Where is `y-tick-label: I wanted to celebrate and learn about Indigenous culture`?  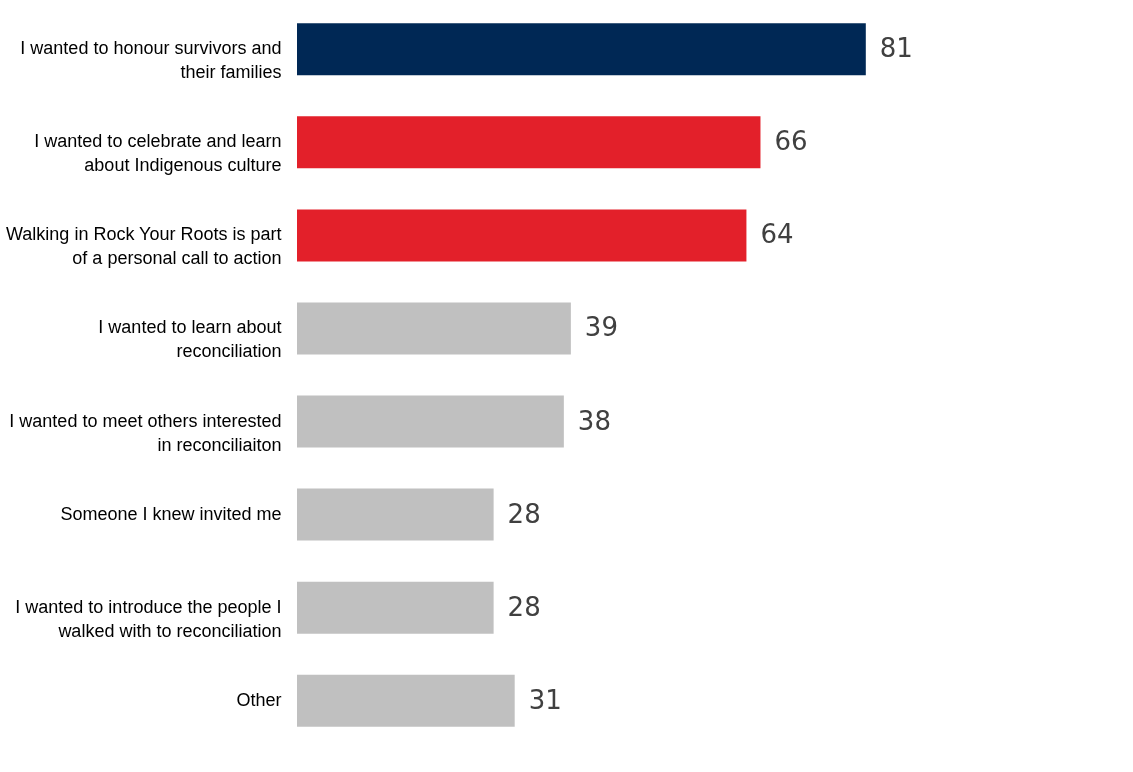
y-tick-label: I wanted to celebrate and learn about Indigenous culture is located at coordinates (158, 153).